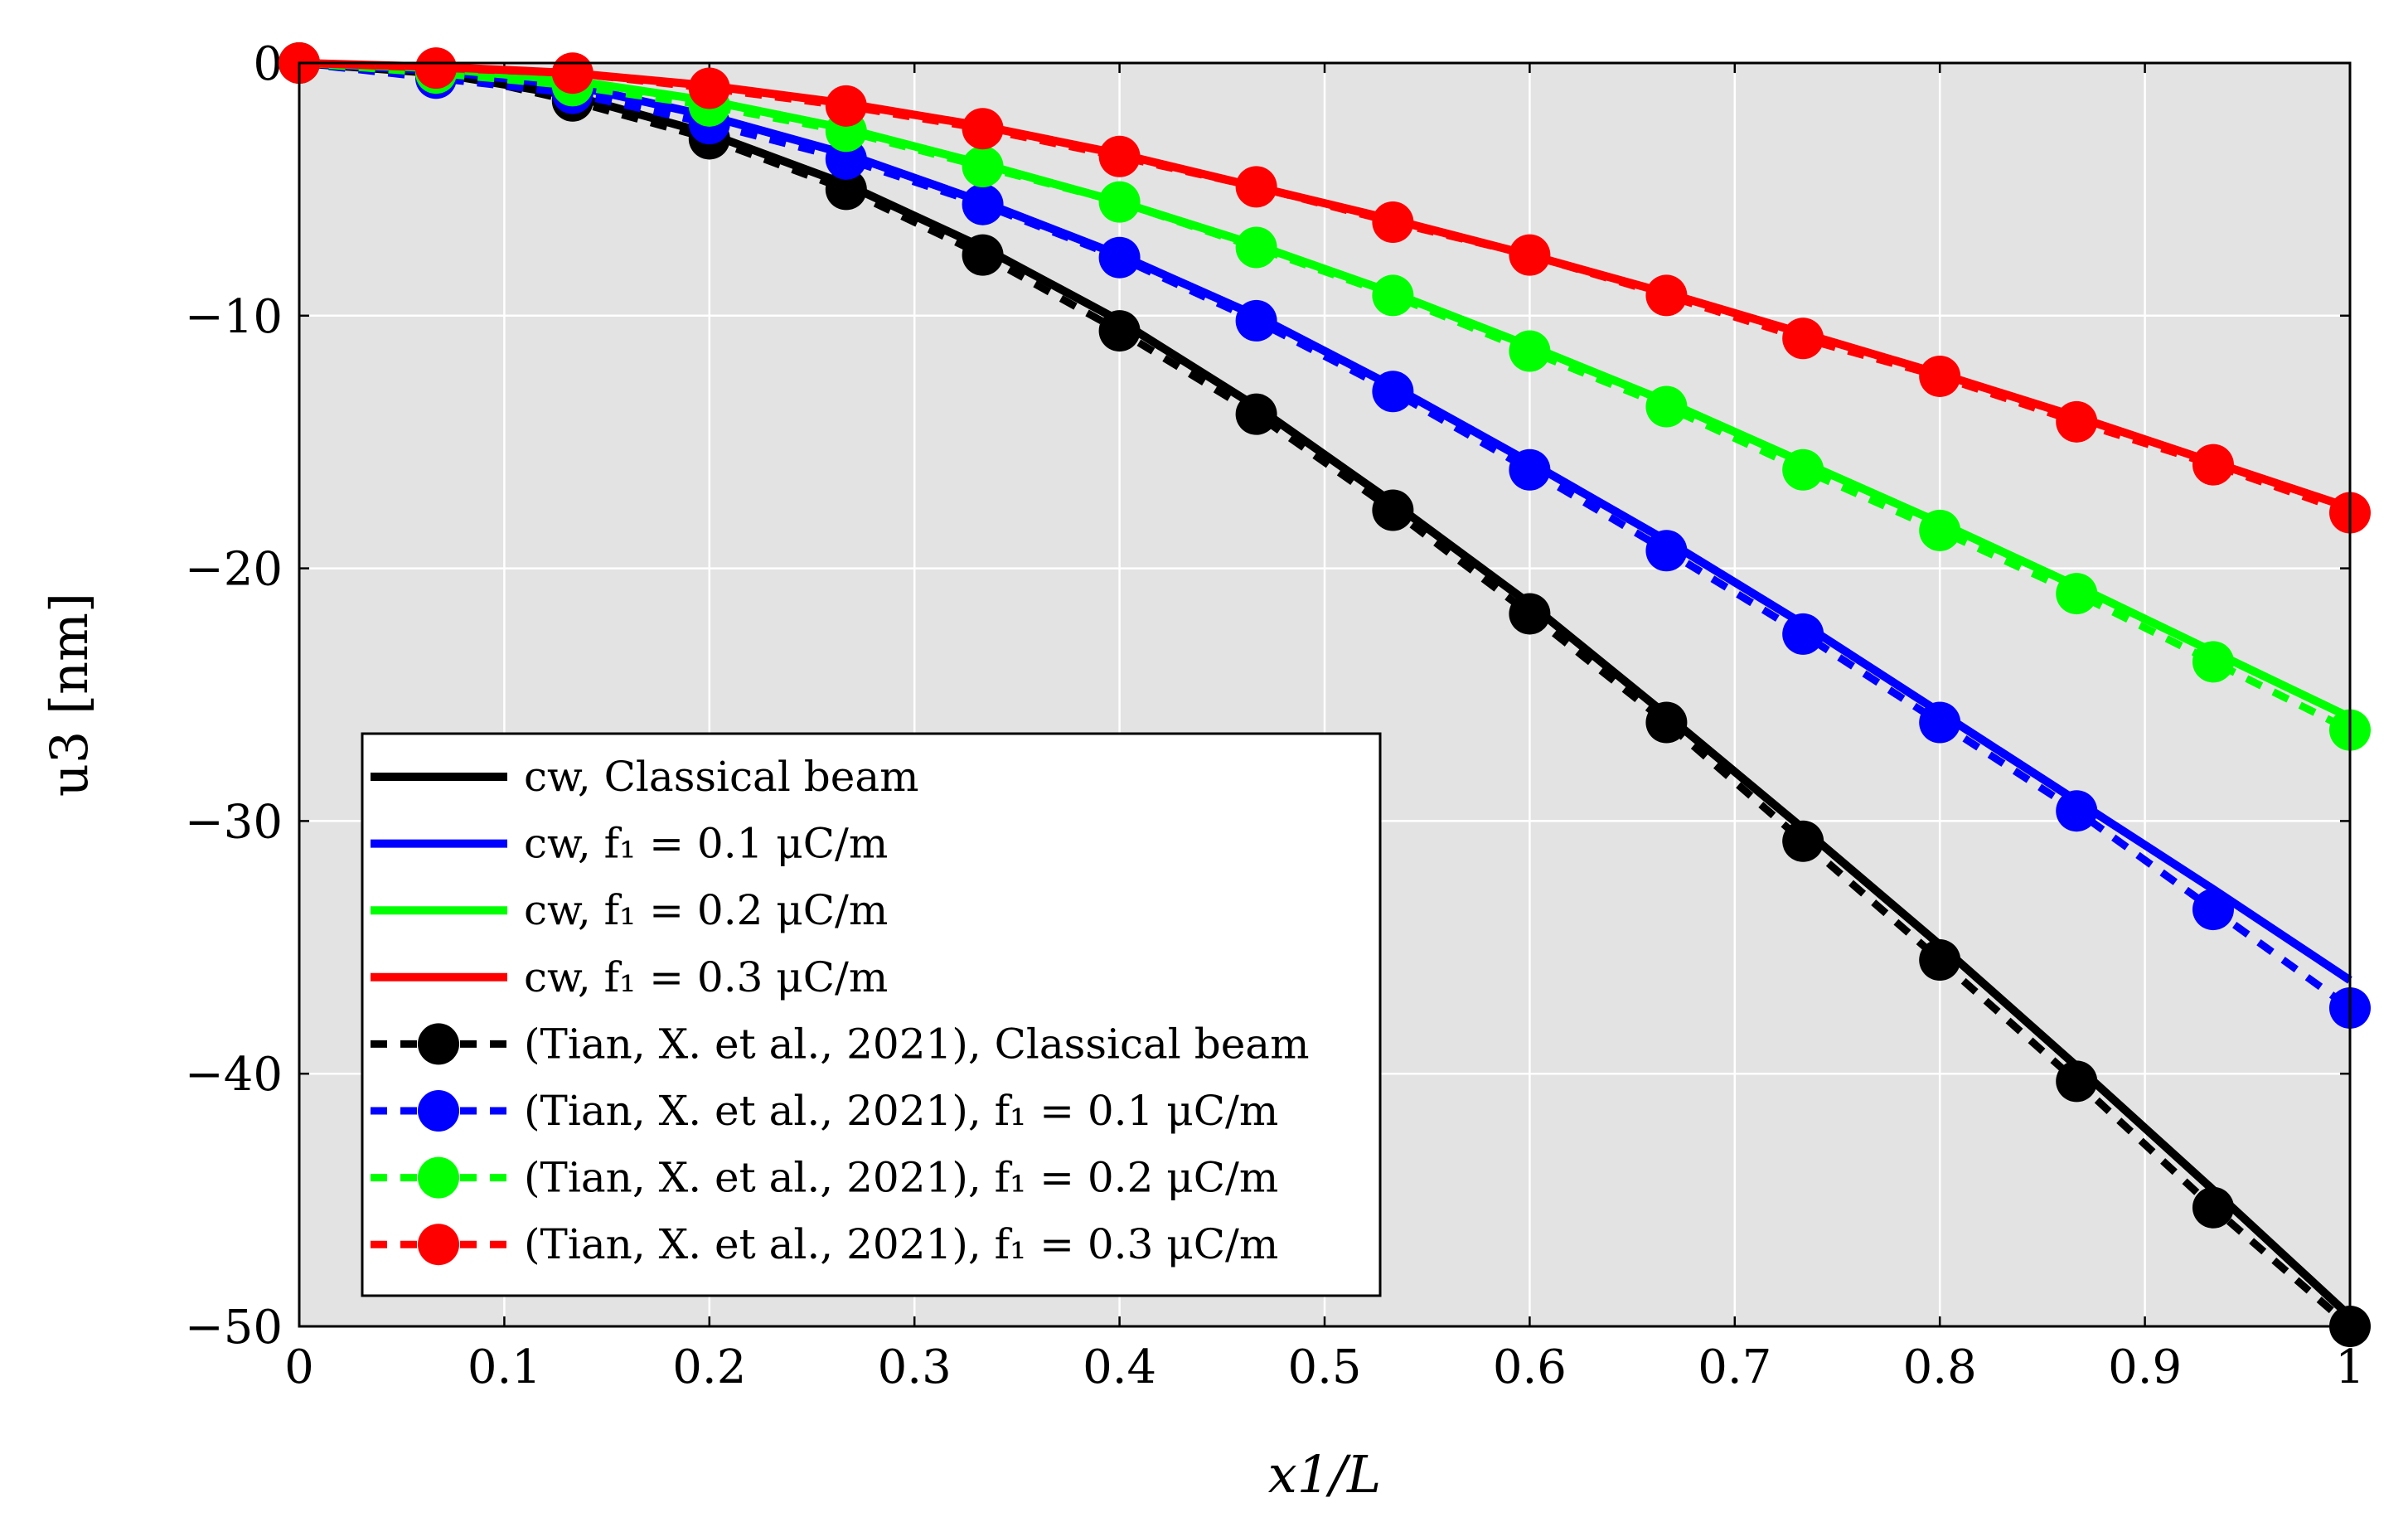 The width and height of the screenshot is (2408, 1522). I want to click on y-tick-label: −50, so click(234, 1328).